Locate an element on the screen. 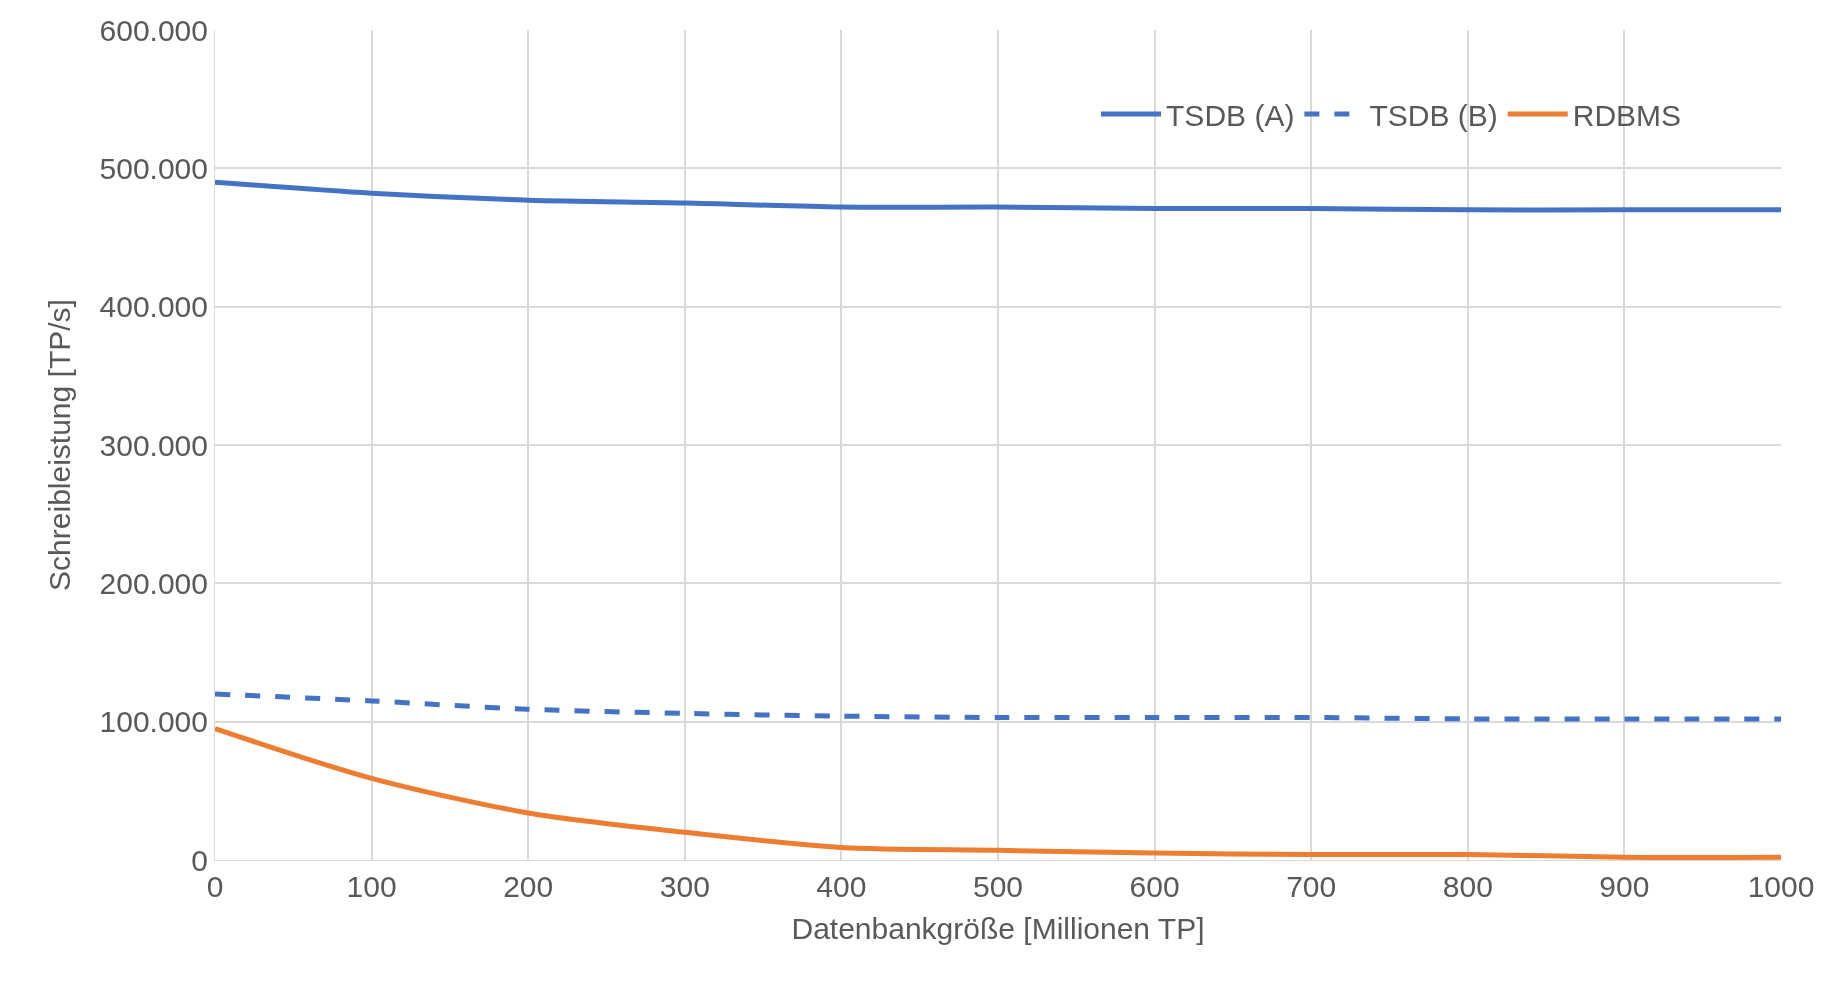  x-tick-label: 800 is located at coordinates (1467, 886).